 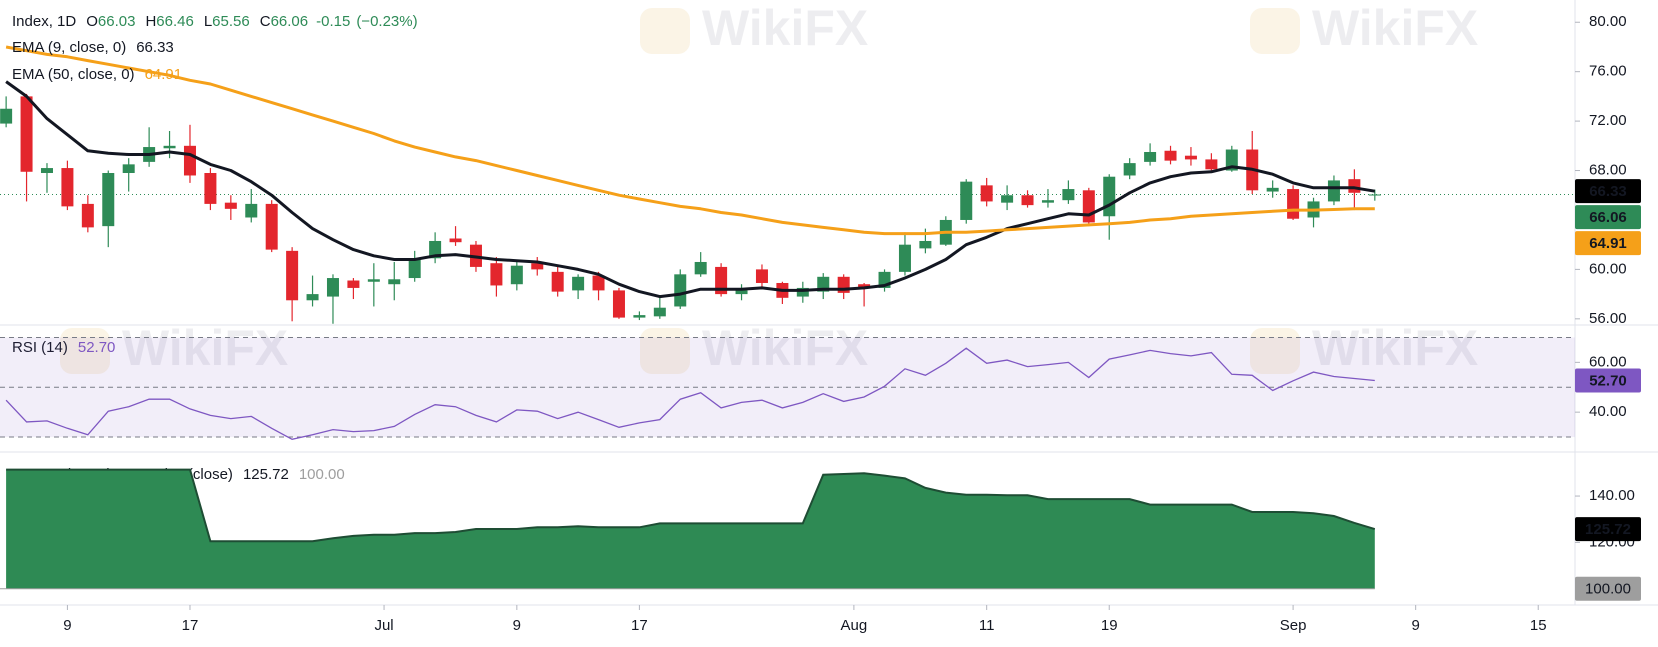 I want to click on x-tick-label: 19, so click(x=1109, y=625).